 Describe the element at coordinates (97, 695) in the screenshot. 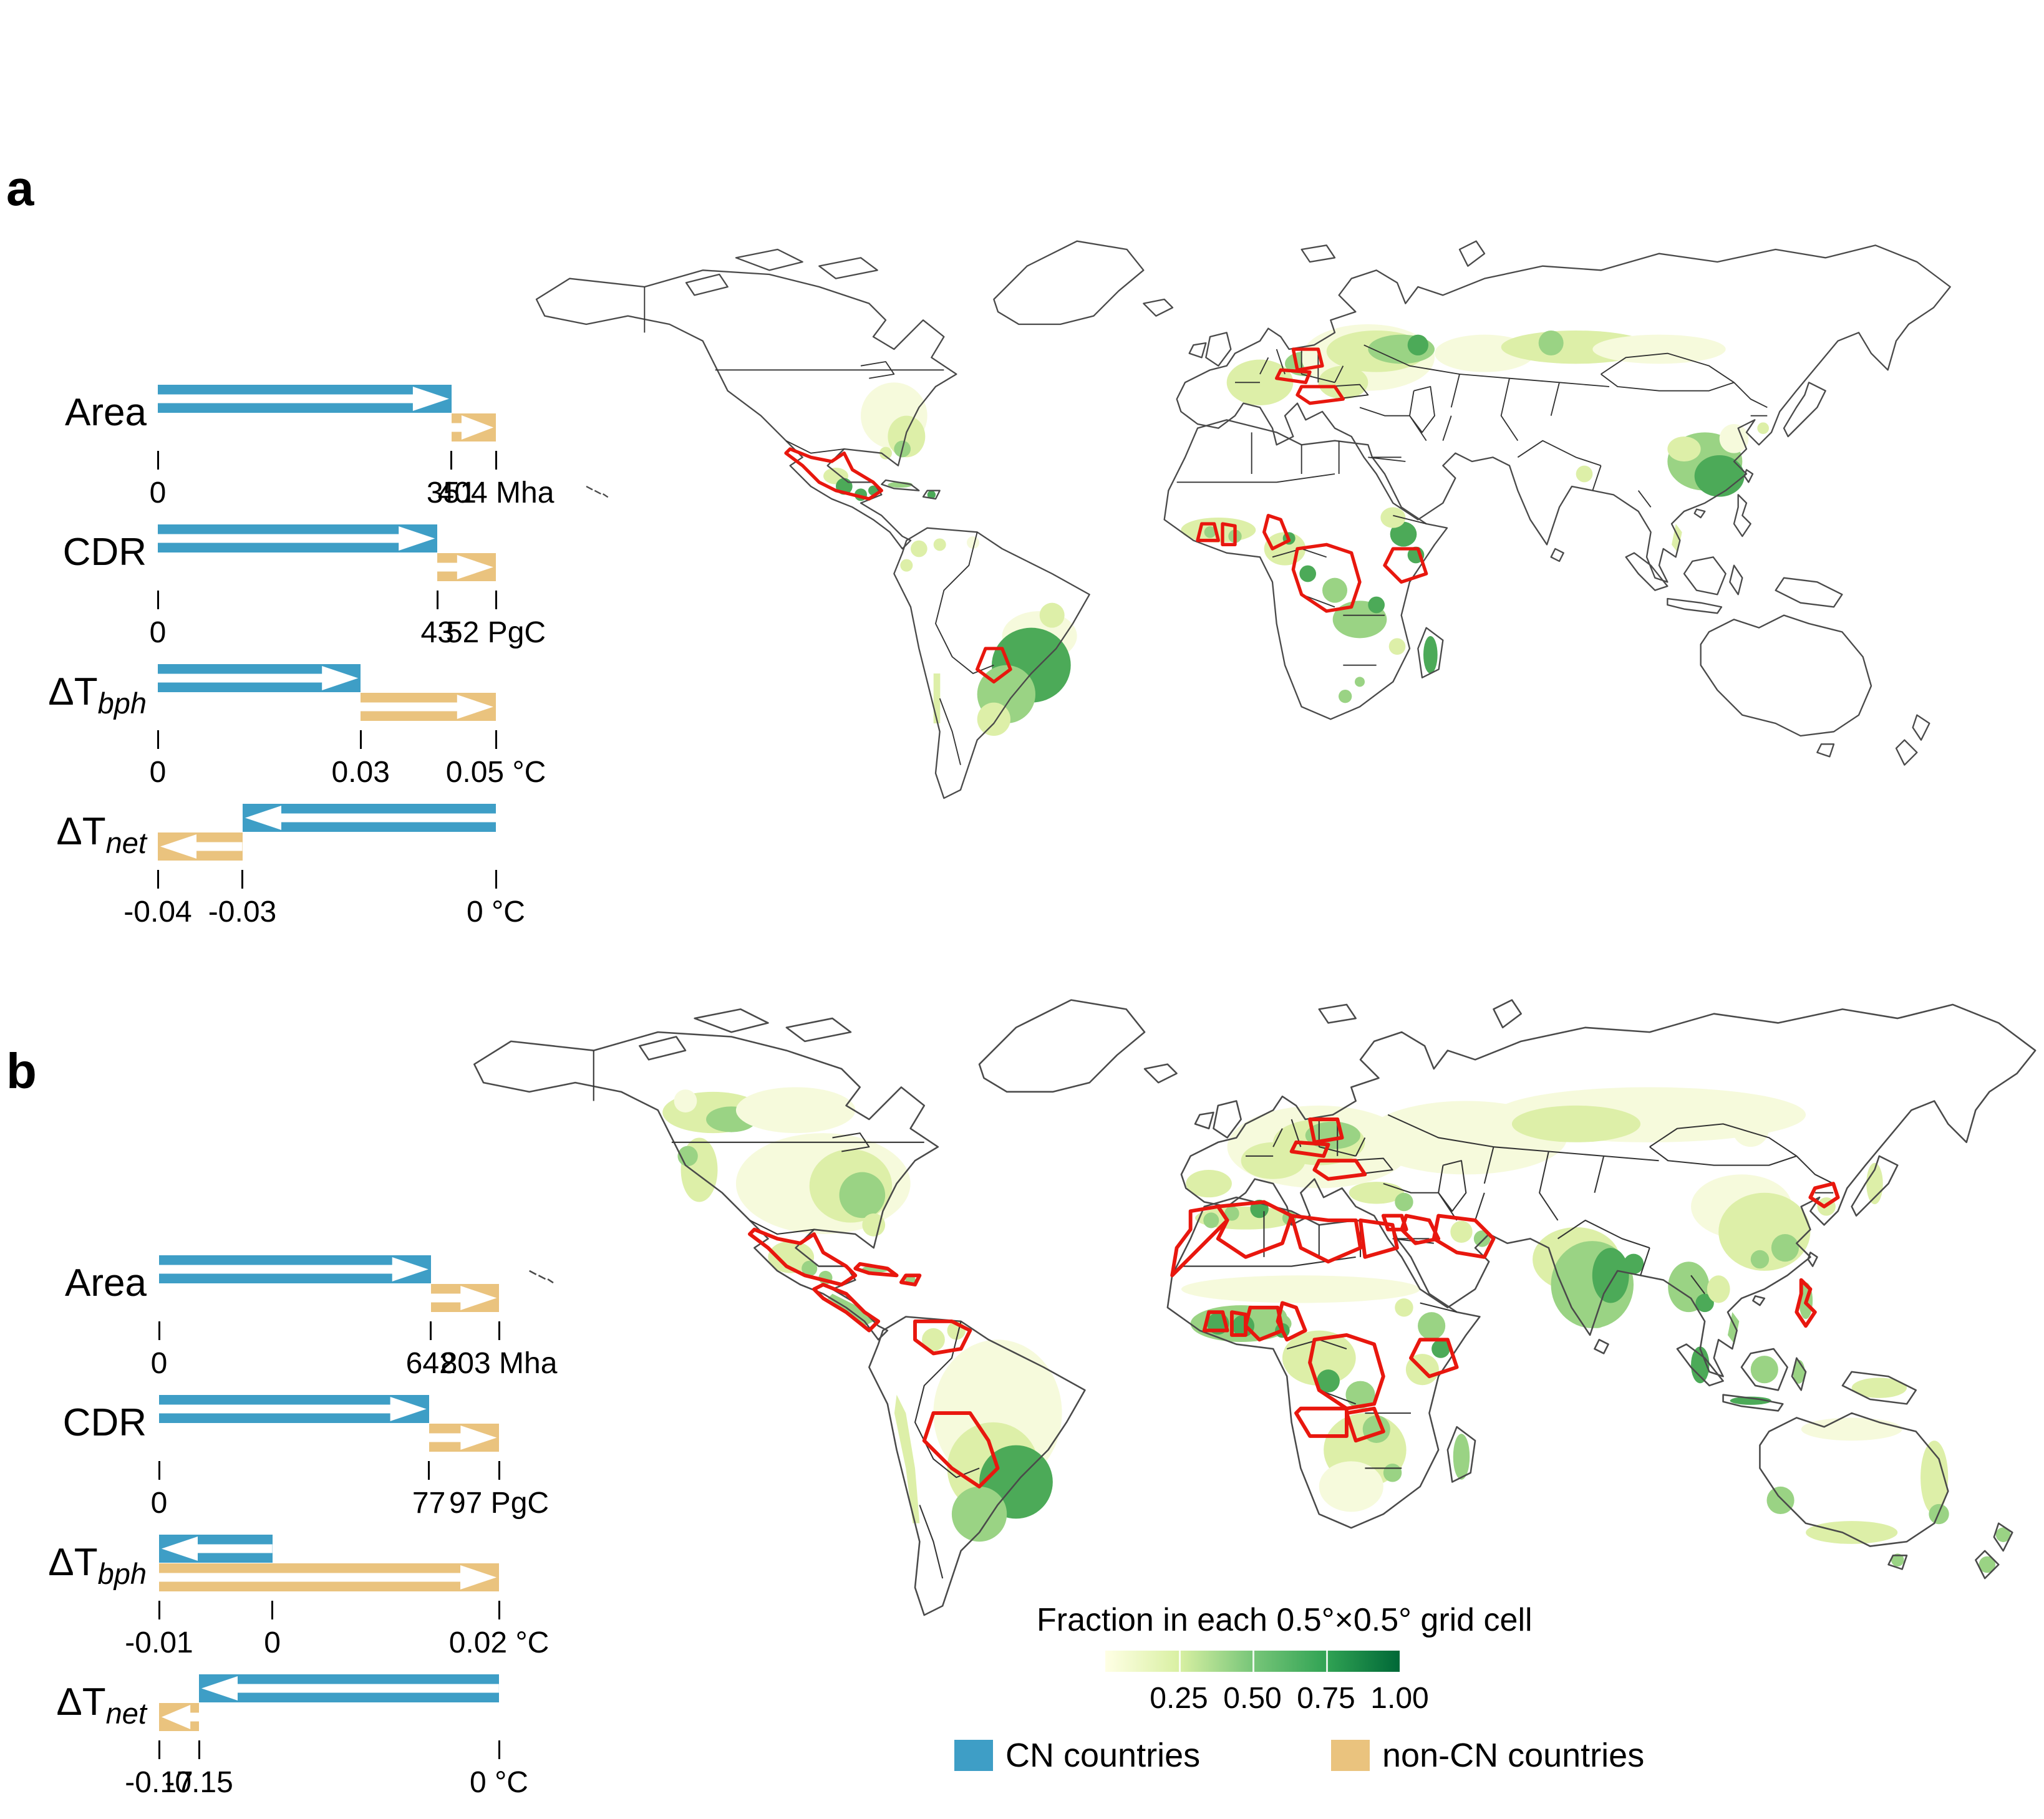

I see `row-label-tbph: ΔTbph` at that location.